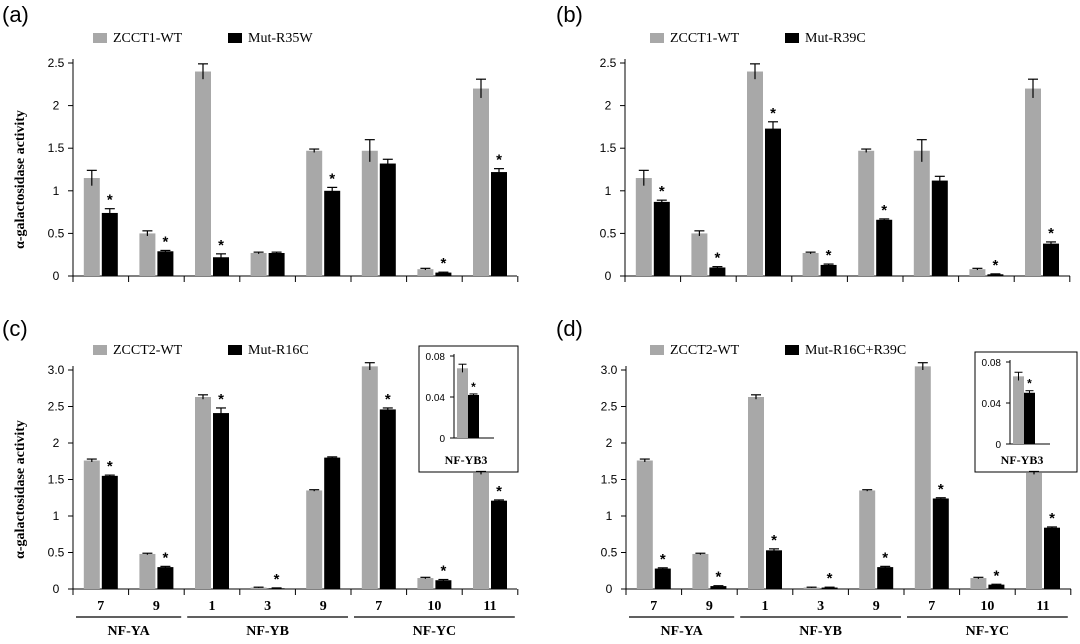 Image resolution: width=1080 pixels, height=644 pixels. I want to click on y-tick-label: 0.5, so click(608, 233).